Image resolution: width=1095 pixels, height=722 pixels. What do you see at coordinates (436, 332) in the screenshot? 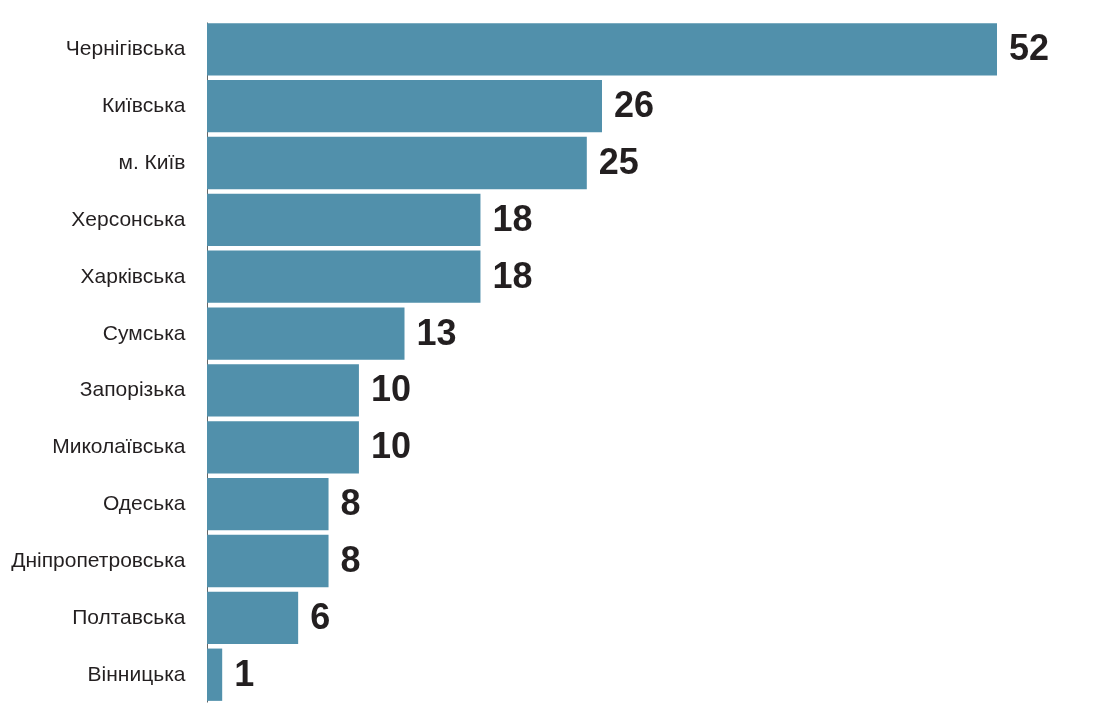
I see `data-label: 13` at bounding box center [436, 332].